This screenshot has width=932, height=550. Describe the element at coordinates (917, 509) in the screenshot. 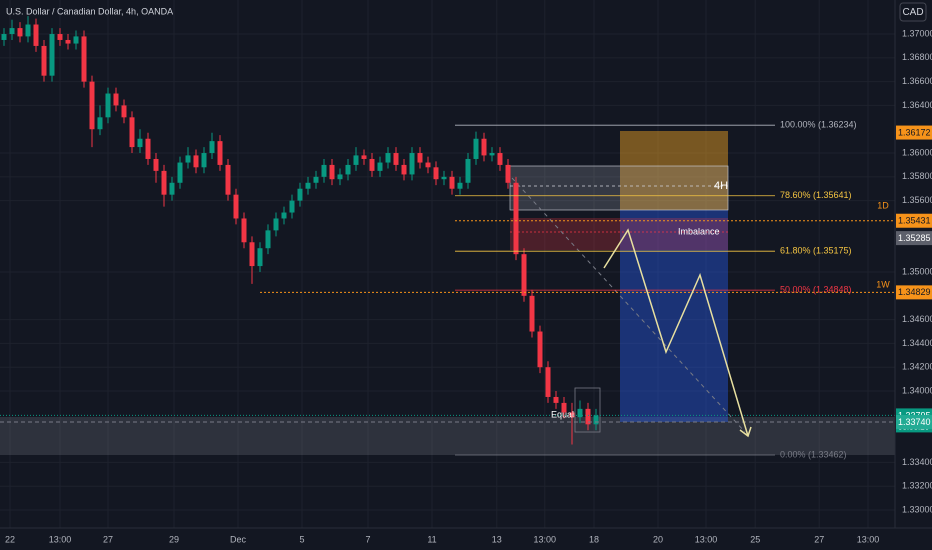

I see `y-tick-label: 1.33000` at that location.